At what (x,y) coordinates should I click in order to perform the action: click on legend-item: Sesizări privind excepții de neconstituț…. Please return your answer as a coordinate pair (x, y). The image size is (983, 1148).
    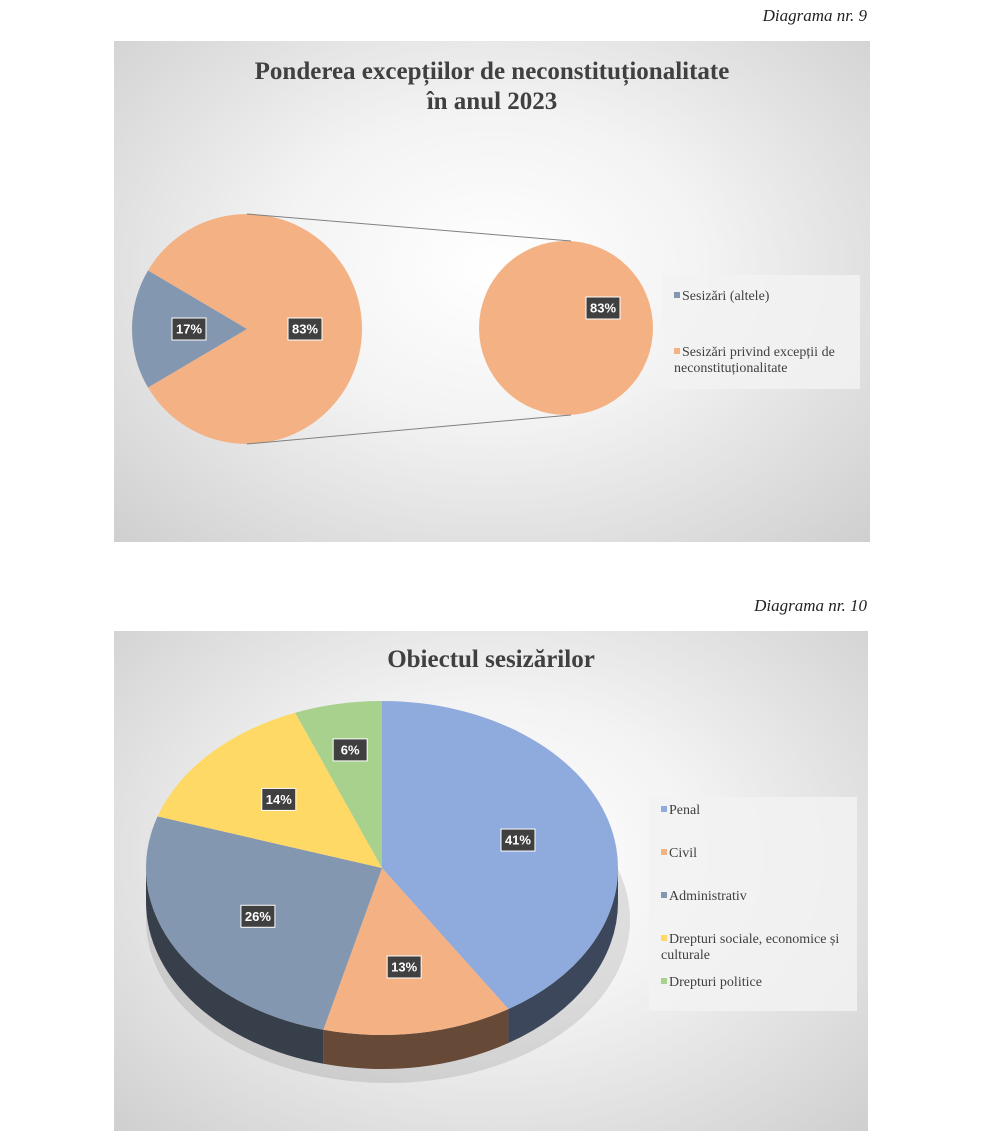
    Looking at the image, I should click on (764, 361).